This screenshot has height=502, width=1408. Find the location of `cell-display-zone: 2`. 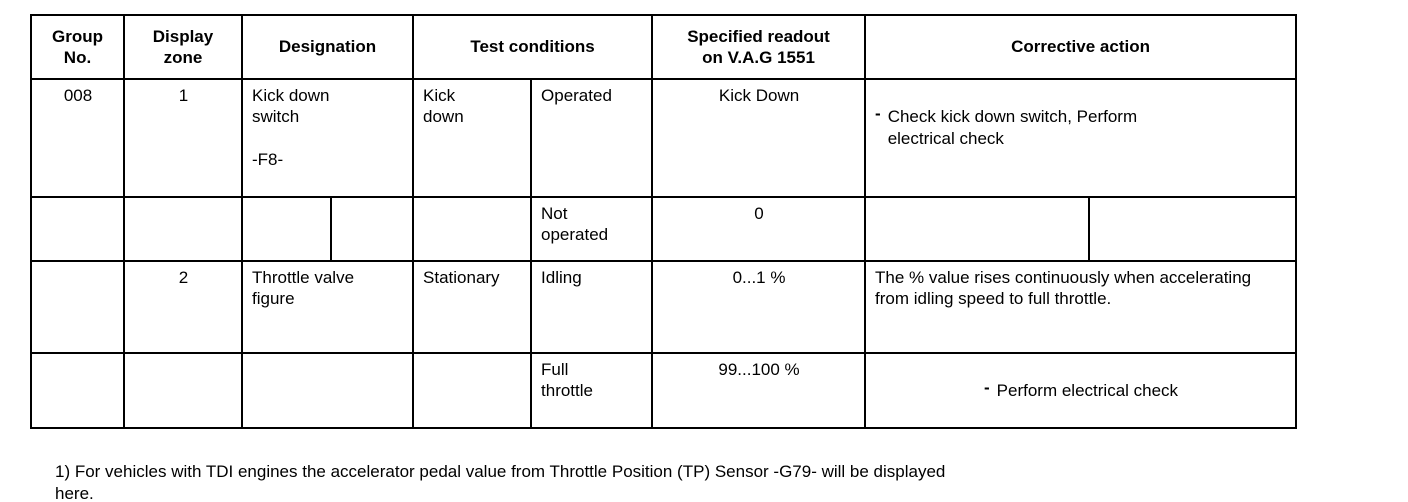

cell-display-zone: 2 is located at coordinates (183, 307).